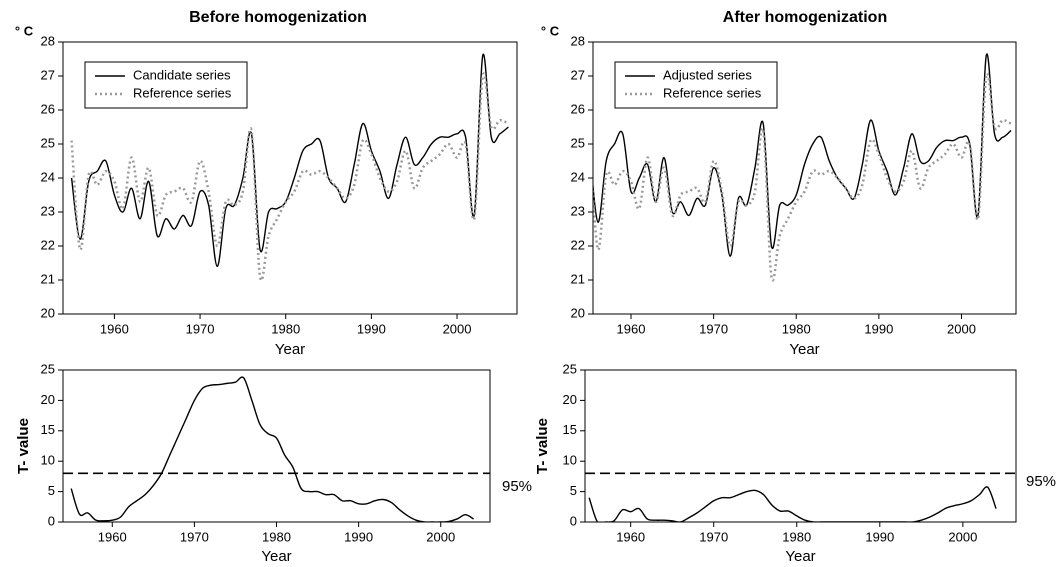 The image size is (1060, 567). What do you see at coordinates (278, 17) in the screenshot?
I see `chart-title: Before homogenization` at bounding box center [278, 17].